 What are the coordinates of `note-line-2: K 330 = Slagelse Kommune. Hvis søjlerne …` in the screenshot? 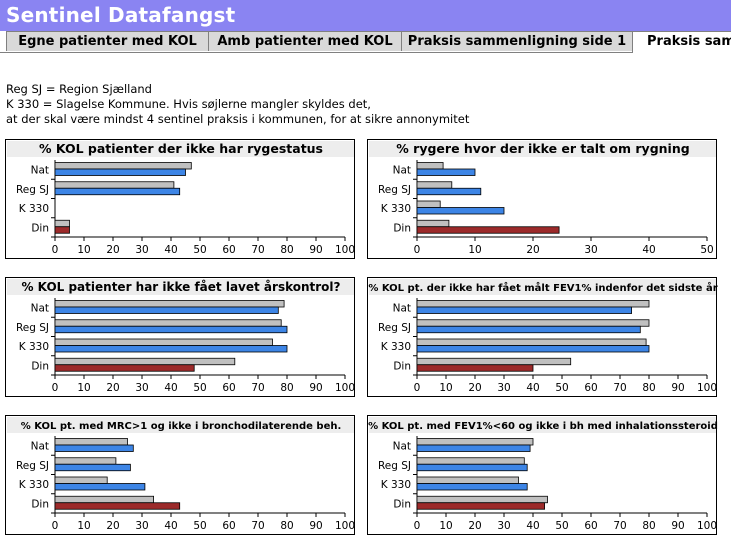 It's located at (188, 104).